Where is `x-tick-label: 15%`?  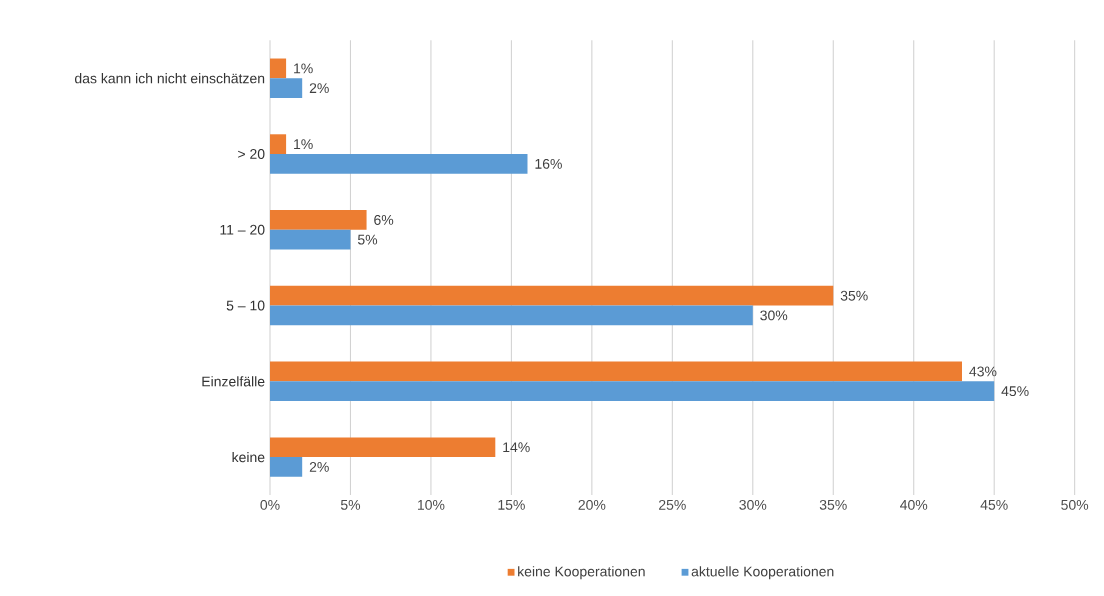
x-tick-label: 15% is located at coordinates (511, 504).